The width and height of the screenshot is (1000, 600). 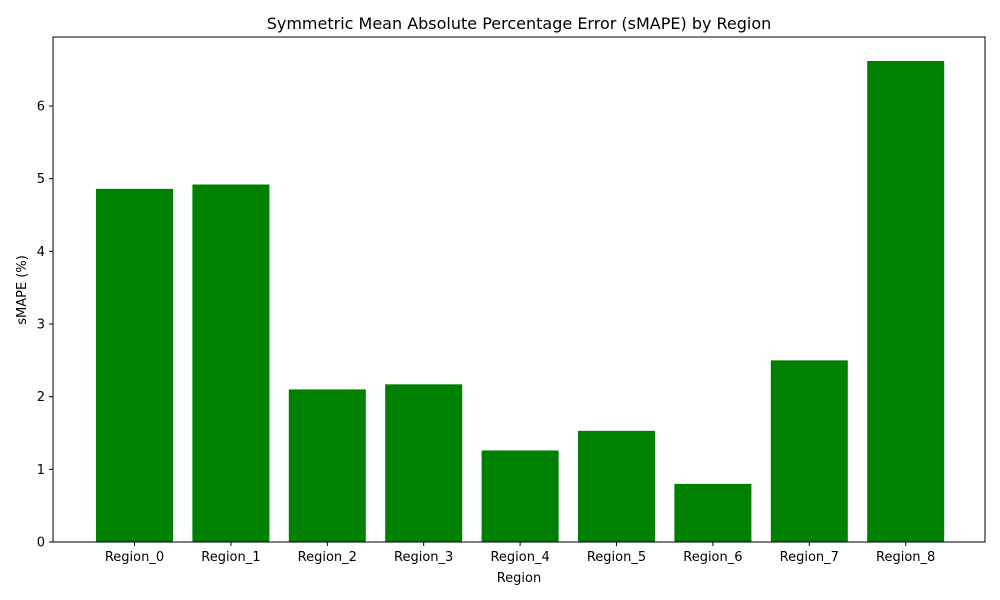 I want to click on y-tick-label: 5, so click(x=41, y=179).